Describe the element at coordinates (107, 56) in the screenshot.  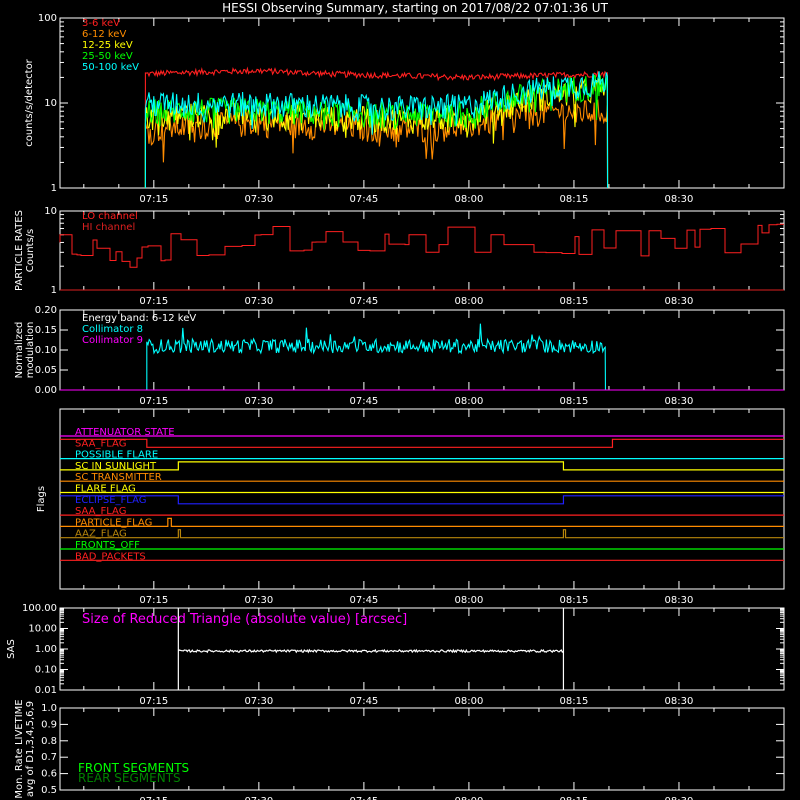
I see `legend-entry: 25-50 keV` at that location.